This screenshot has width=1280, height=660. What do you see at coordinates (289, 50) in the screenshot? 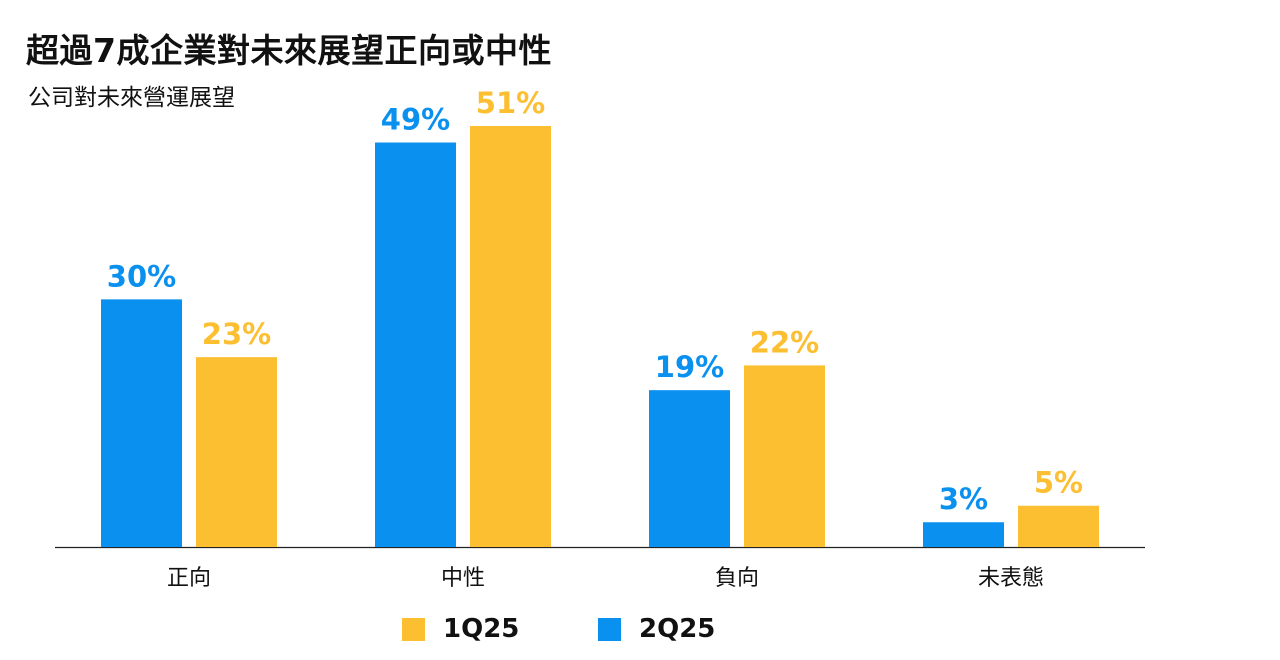
I see `chart-title: 超過7成企業對未來展望正向或中性` at bounding box center [289, 50].